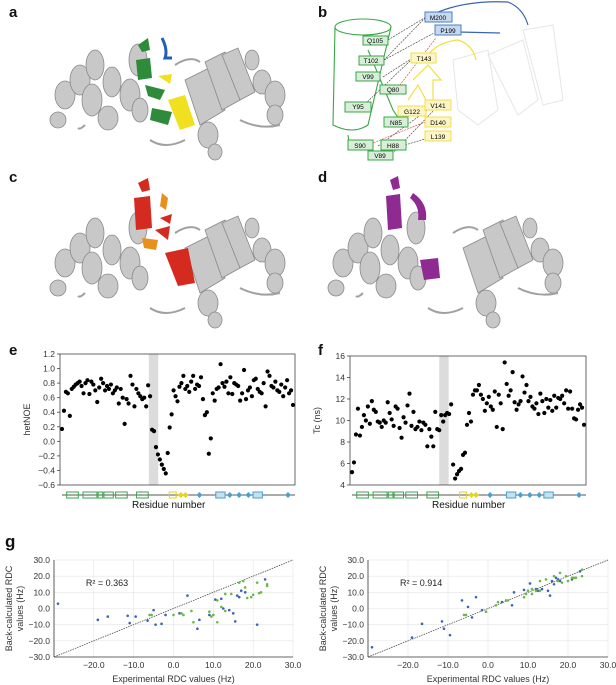 This screenshot has height=685, width=616. I want to click on svg-text: V99, so click(368, 77).